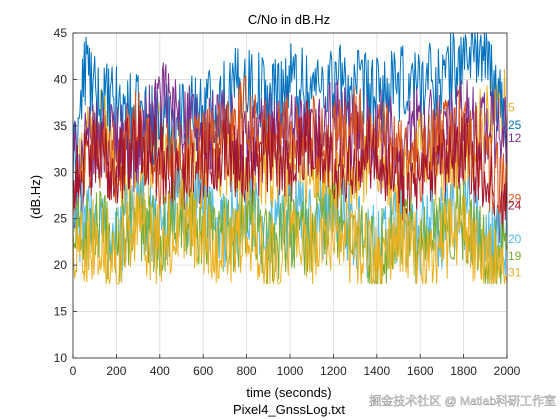 Image resolution: width=560 pixels, height=420 pixels. I want to click on x-tick-label: 1600, so click(420, 371).